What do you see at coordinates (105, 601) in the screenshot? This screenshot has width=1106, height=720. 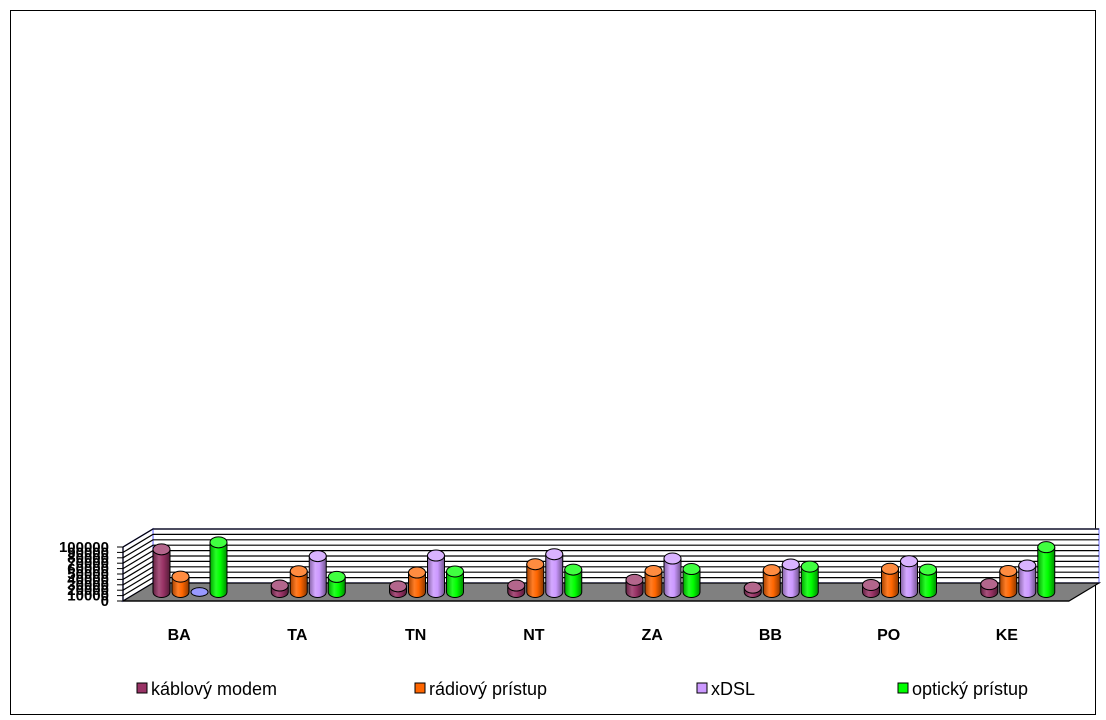 I see `y-tick-label: 0` at bounding box center [105, 601].